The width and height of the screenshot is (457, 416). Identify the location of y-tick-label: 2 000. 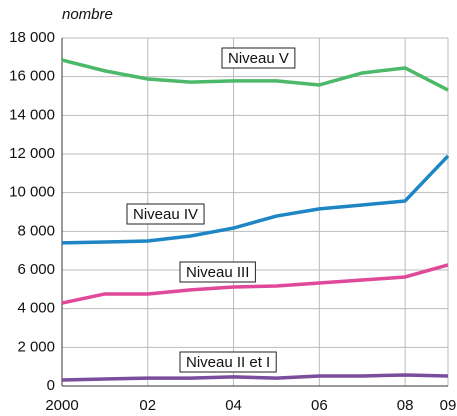
(36, 346).